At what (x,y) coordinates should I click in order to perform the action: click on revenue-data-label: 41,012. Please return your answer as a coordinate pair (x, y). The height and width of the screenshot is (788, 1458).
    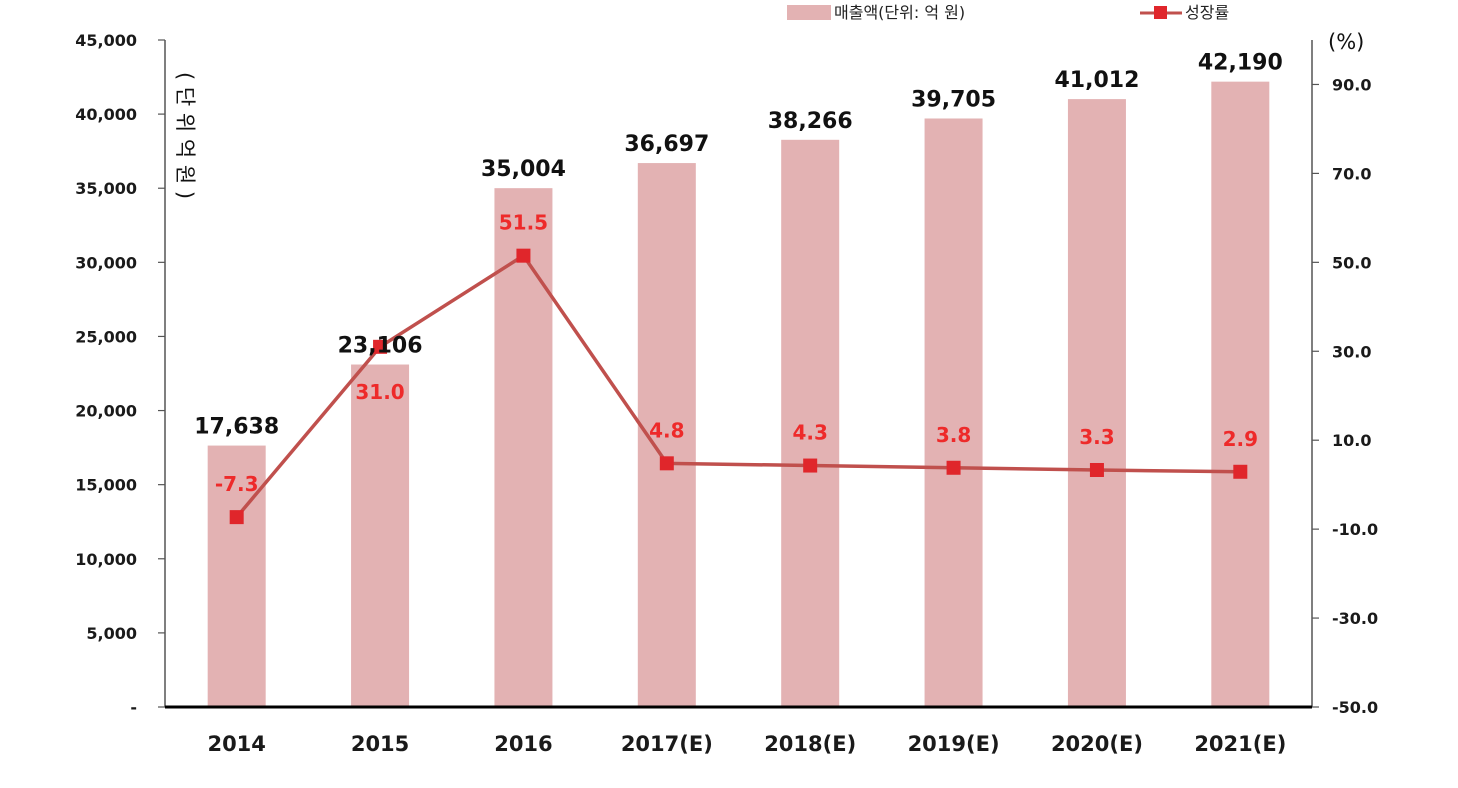
    Looking at the image, I should click on (1096, 80).